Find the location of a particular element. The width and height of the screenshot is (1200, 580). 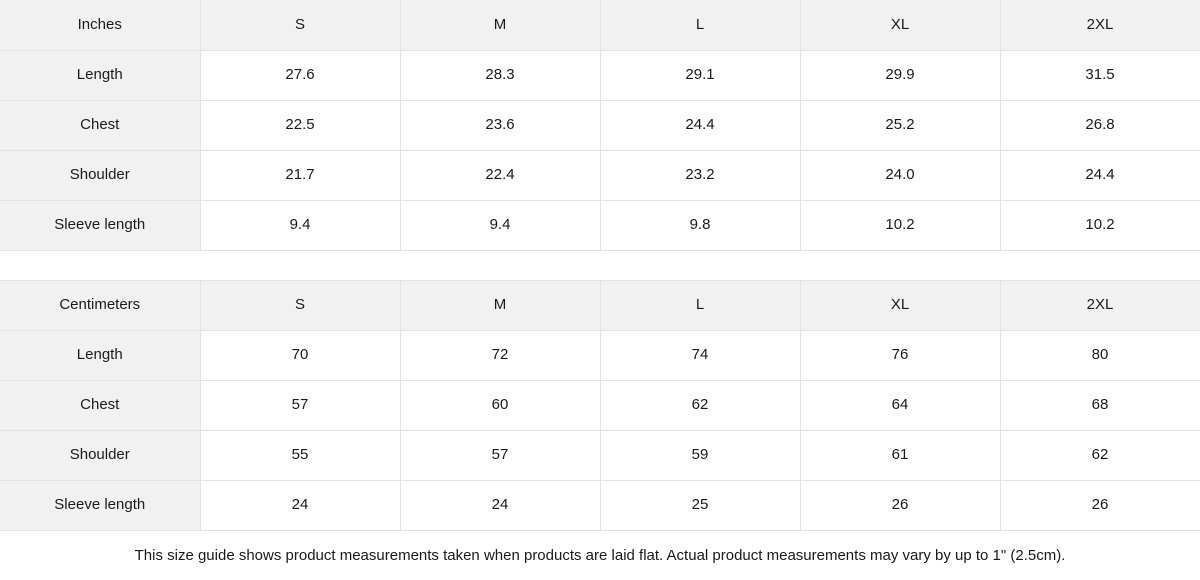

inches-header-row: Inches S M L XL 2XL is located at coordinates (600, 25).